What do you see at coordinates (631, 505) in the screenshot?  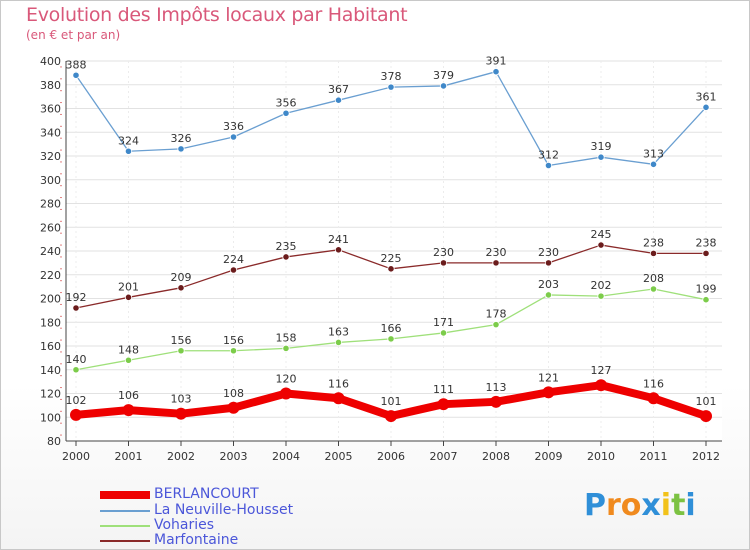 I see `logo-letter: o` at bounding box center [631, 505].